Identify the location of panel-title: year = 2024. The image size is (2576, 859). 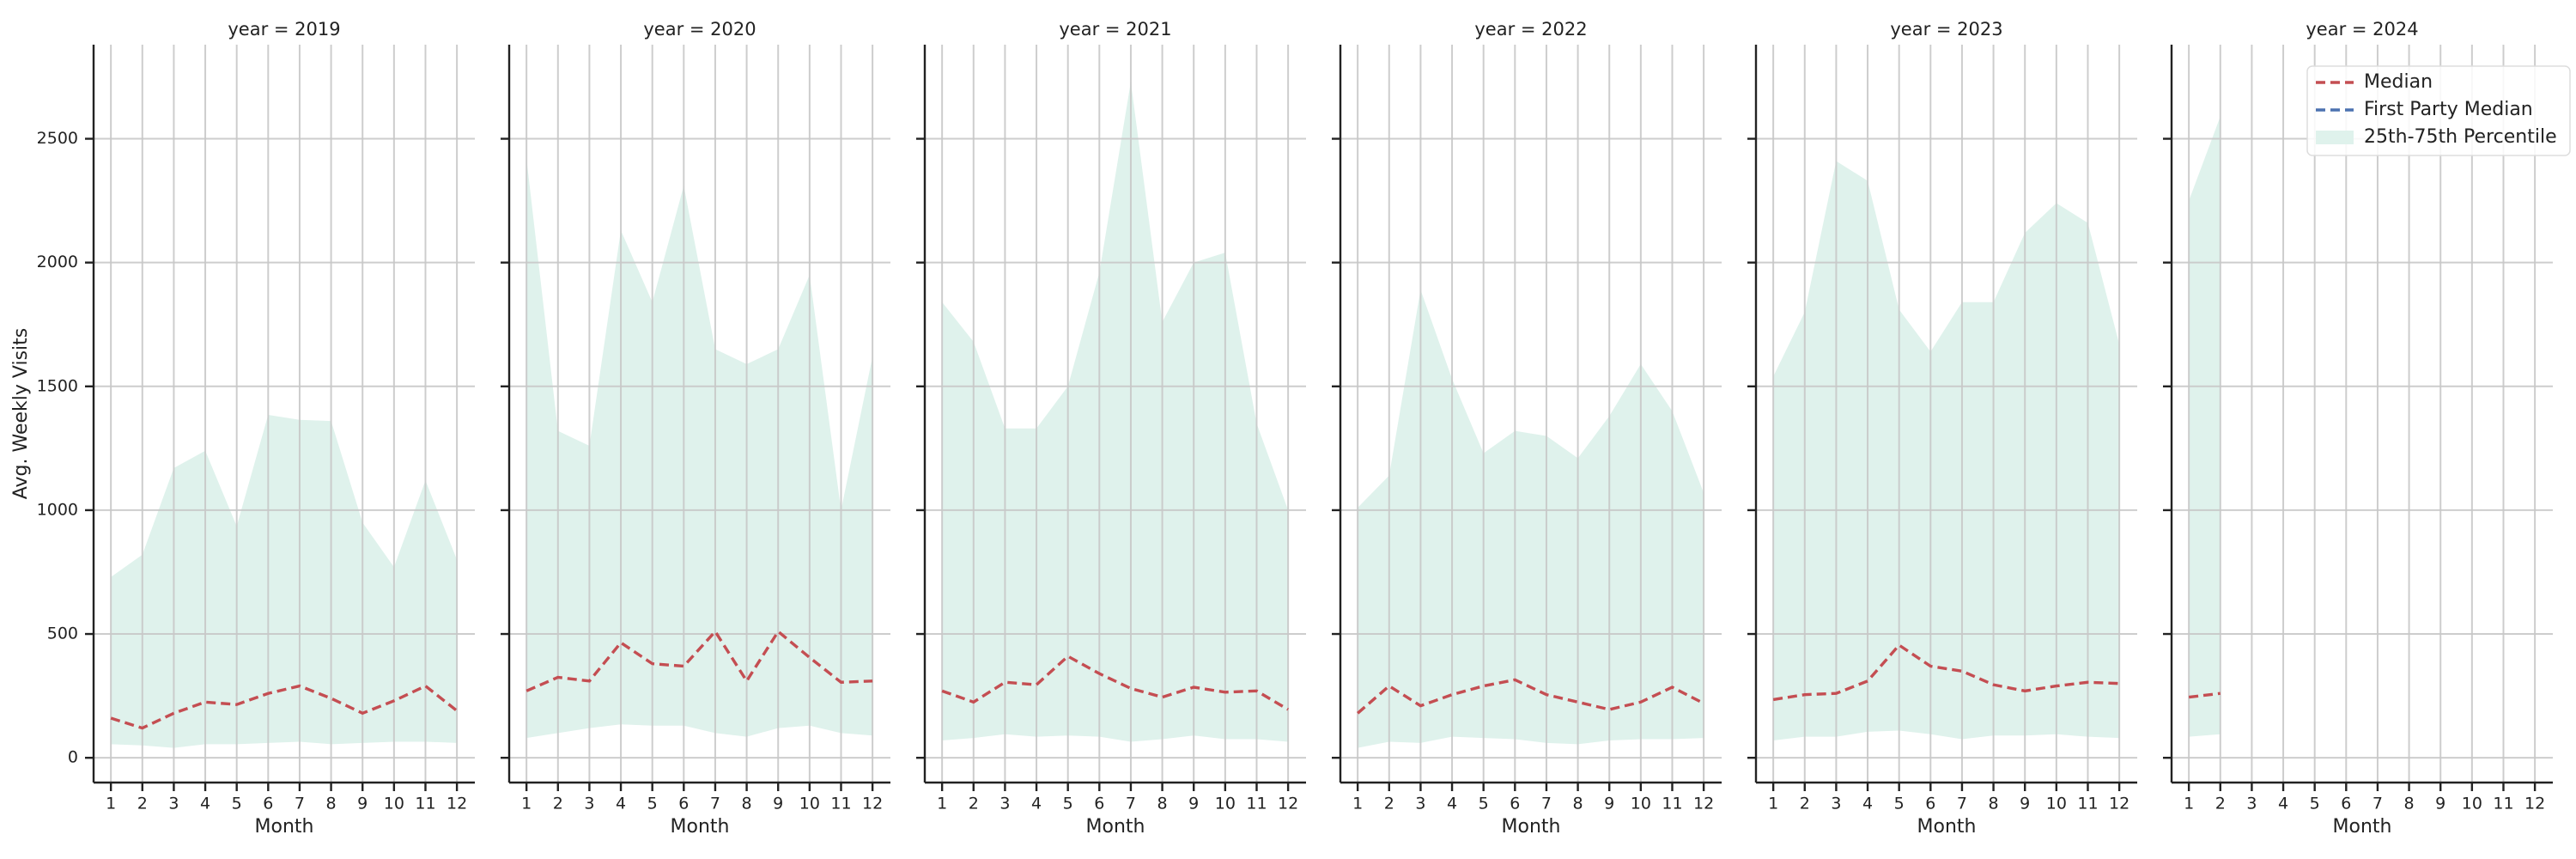
(2362, 30).